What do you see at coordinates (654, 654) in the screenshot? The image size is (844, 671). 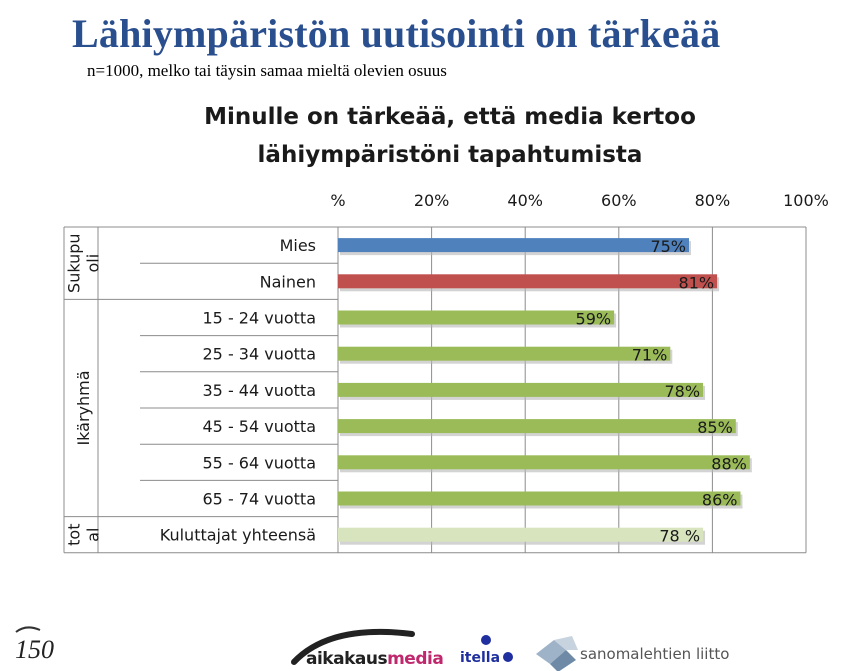 I see `sanomalehtien-liitto-logo-text: sanomalehtien liitto` at bounding box center [654, 654].